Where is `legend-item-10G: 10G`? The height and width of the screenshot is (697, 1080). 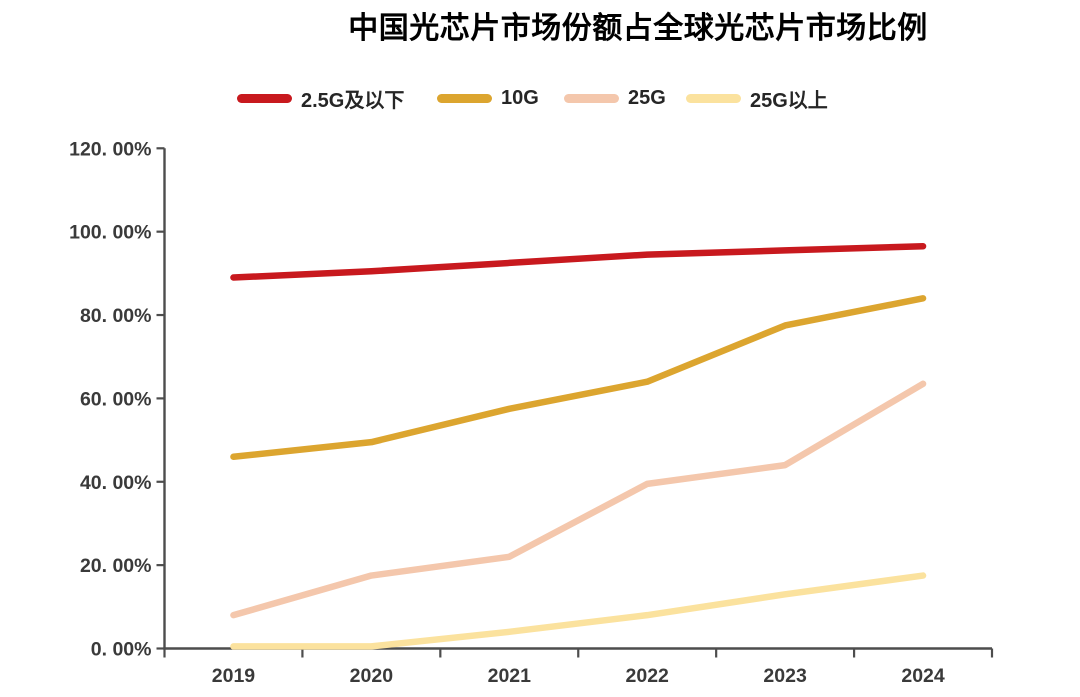
legend-item-10G: 10G is located at coordinates (488, 98).